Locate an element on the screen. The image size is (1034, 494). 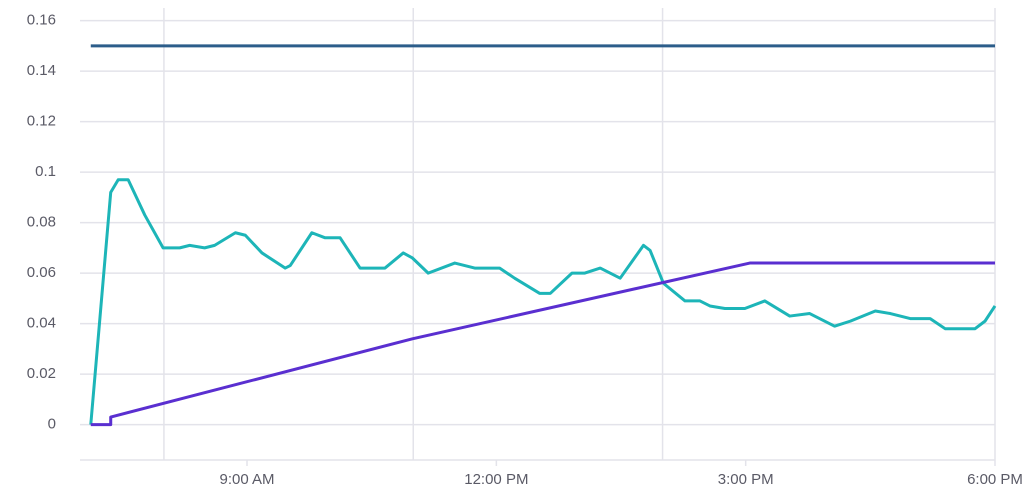
y-tick-label: 0.16 is located at coordinates (41, 20).